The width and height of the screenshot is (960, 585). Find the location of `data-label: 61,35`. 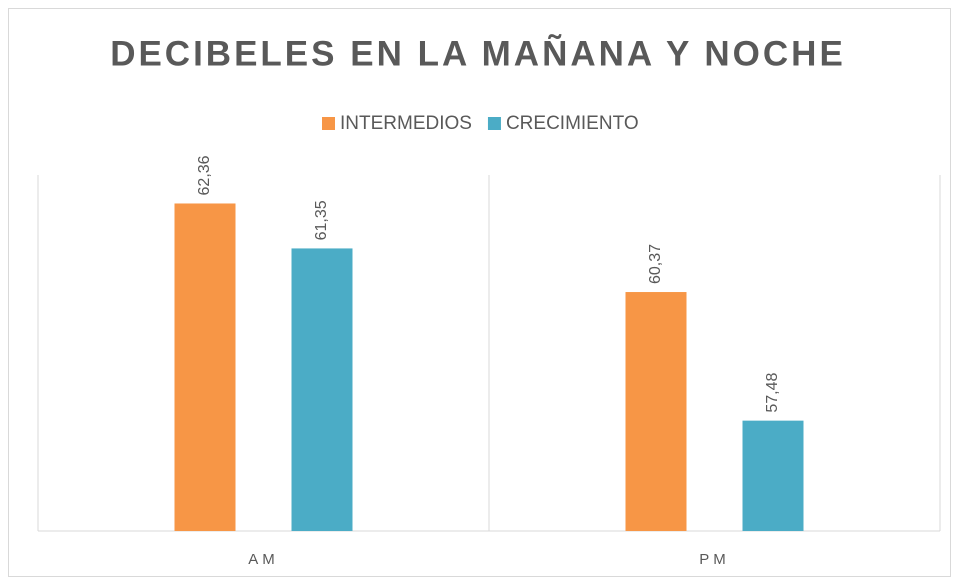

data-label: 61,35 is located at coordinates (321, 220).